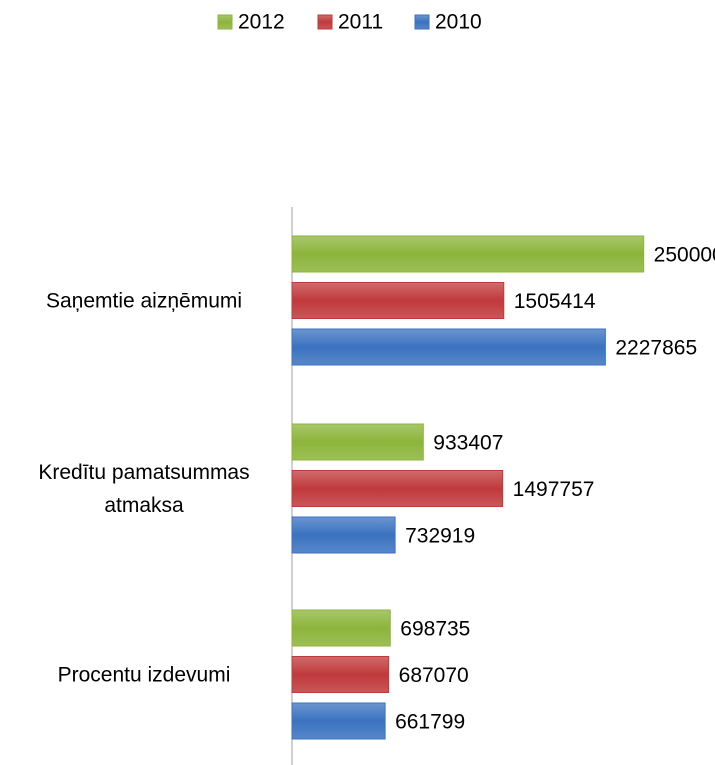 This screenshot has height=765, width=715. What do you see at coordinates (440, 536) in the screenshot?
I see `value-label: 732919` at bounding box center [440, 536].